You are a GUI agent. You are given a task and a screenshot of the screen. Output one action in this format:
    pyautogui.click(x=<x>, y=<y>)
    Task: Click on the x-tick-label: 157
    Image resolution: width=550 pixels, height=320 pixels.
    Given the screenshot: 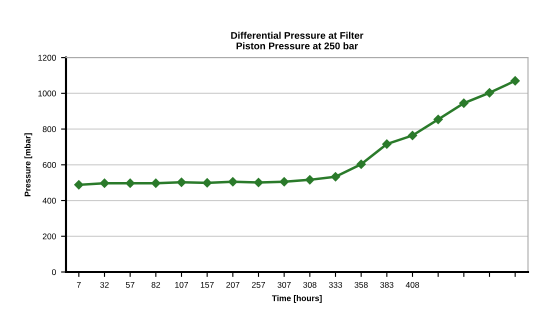 What is the action you would take?
    pyautogui.click(x=207, y=285)
    